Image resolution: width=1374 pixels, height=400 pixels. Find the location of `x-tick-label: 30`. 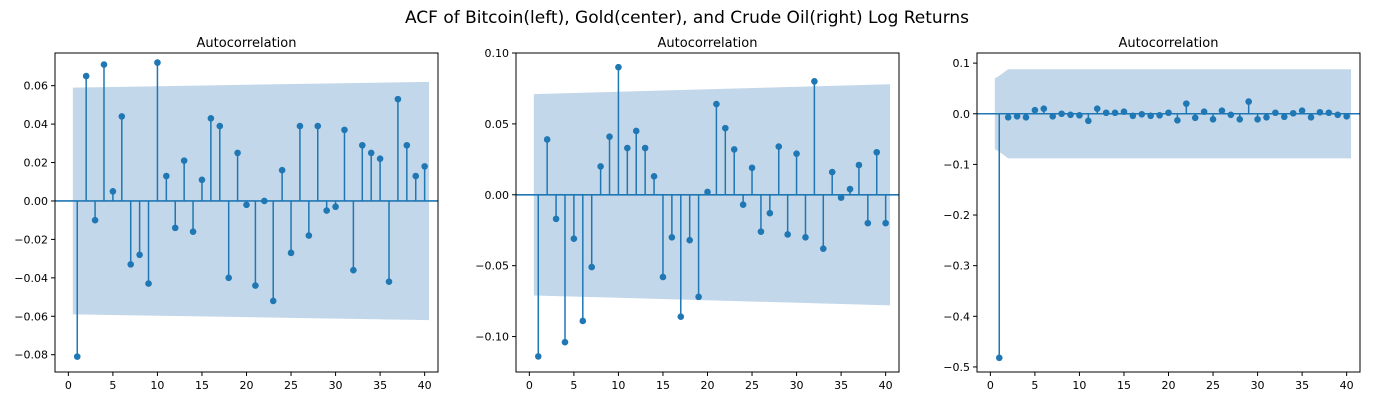

x-tick-label: 30 is located at coordinates (1258, 385).